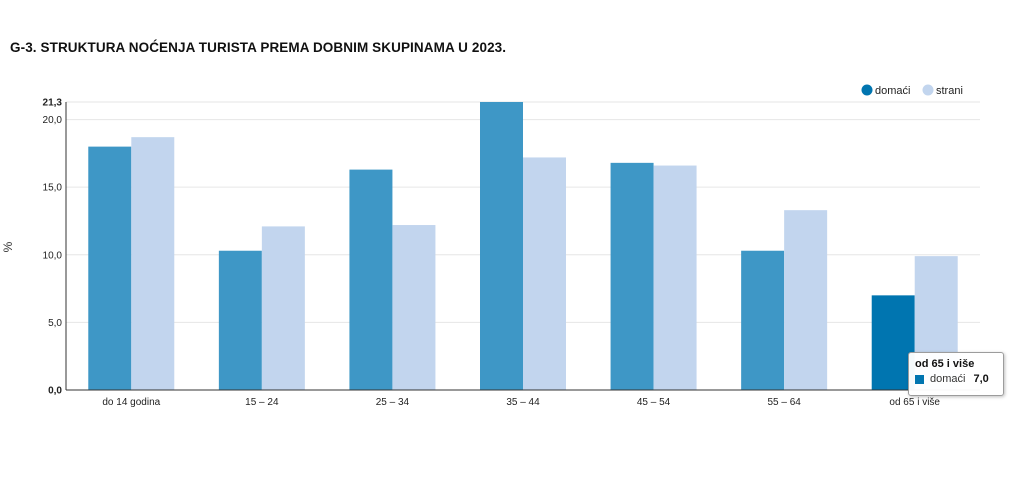 The image size is (1024, 487). Describe the element at coordinates (914, 402) in the screenshot. I see `x-tick-label: od 65 i više` at that location.